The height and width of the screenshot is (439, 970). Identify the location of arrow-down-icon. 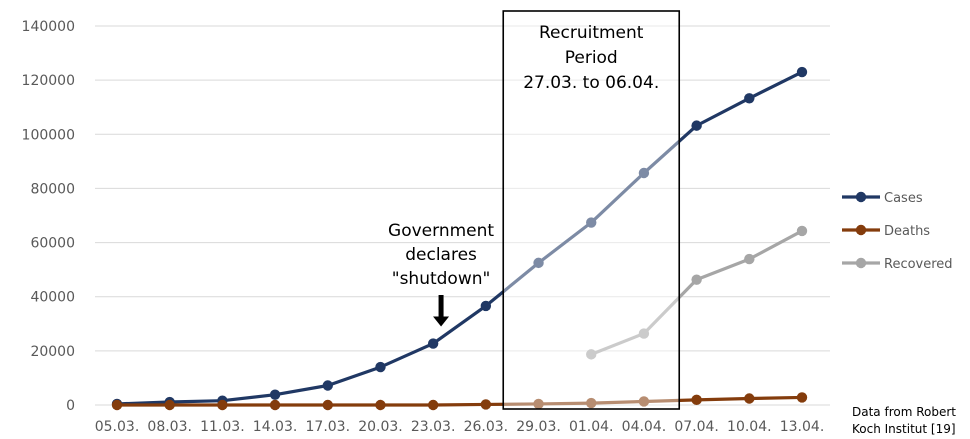
(441, 321).